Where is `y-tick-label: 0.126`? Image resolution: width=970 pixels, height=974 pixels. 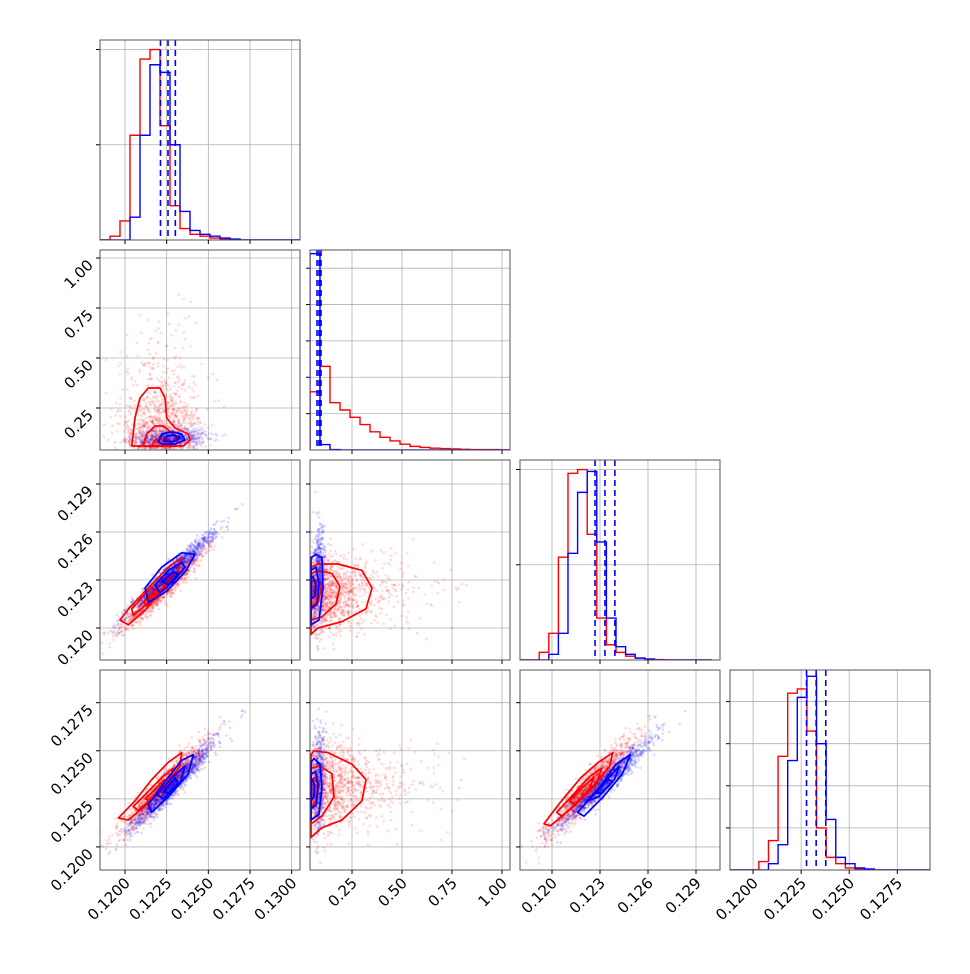 y-tick-label: 0.126 is located at coordinates (75, 551).